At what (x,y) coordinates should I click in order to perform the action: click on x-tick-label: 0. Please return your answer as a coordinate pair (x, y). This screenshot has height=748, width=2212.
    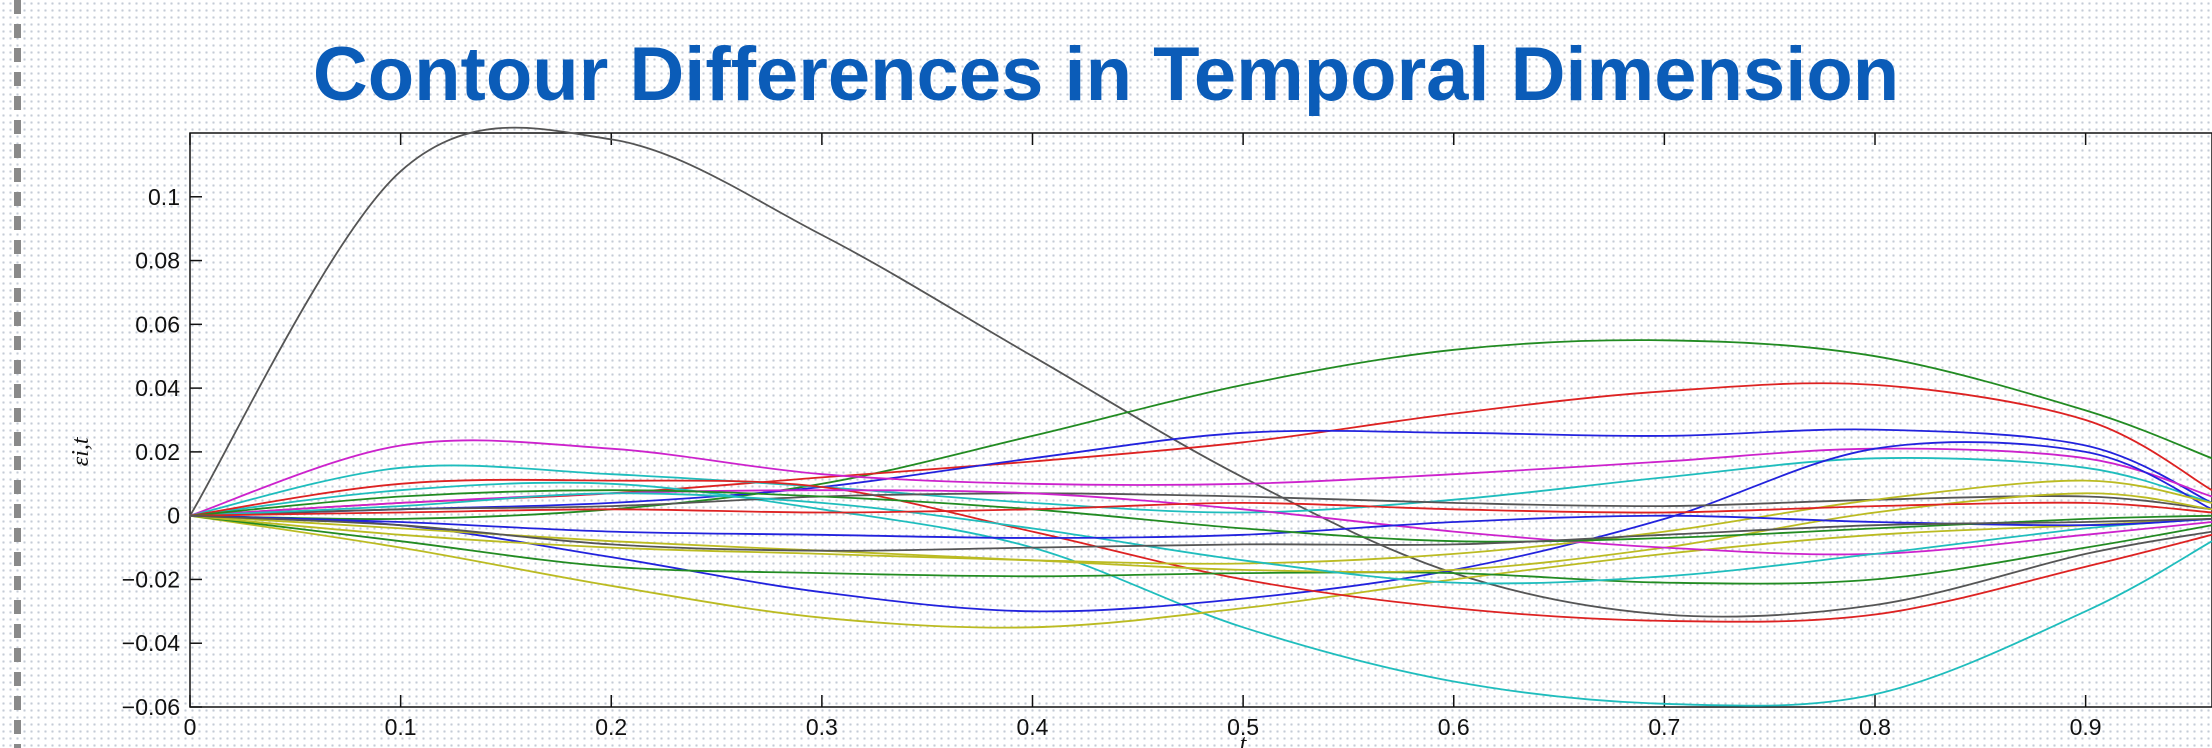
    Looking at the image, I should click on (190, 727).